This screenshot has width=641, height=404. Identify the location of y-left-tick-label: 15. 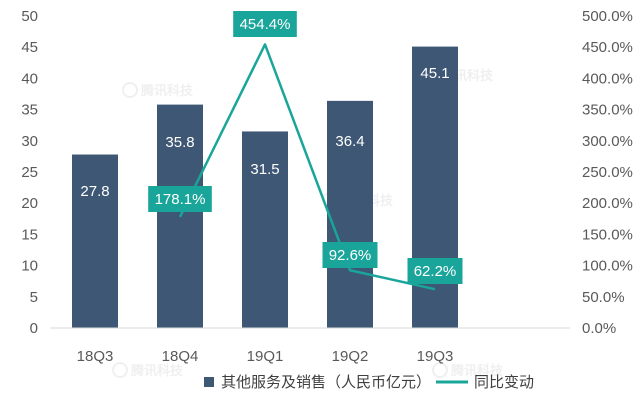
(29, 234).